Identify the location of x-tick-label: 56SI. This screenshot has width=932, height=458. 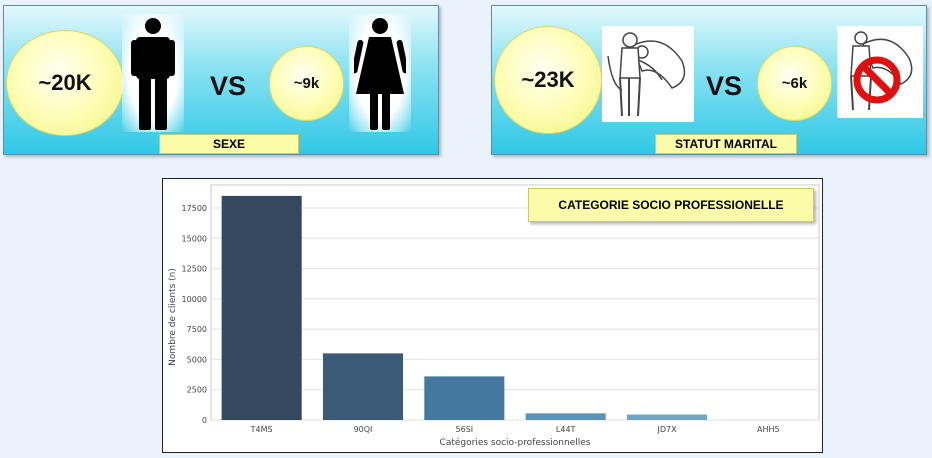
(465, 429).